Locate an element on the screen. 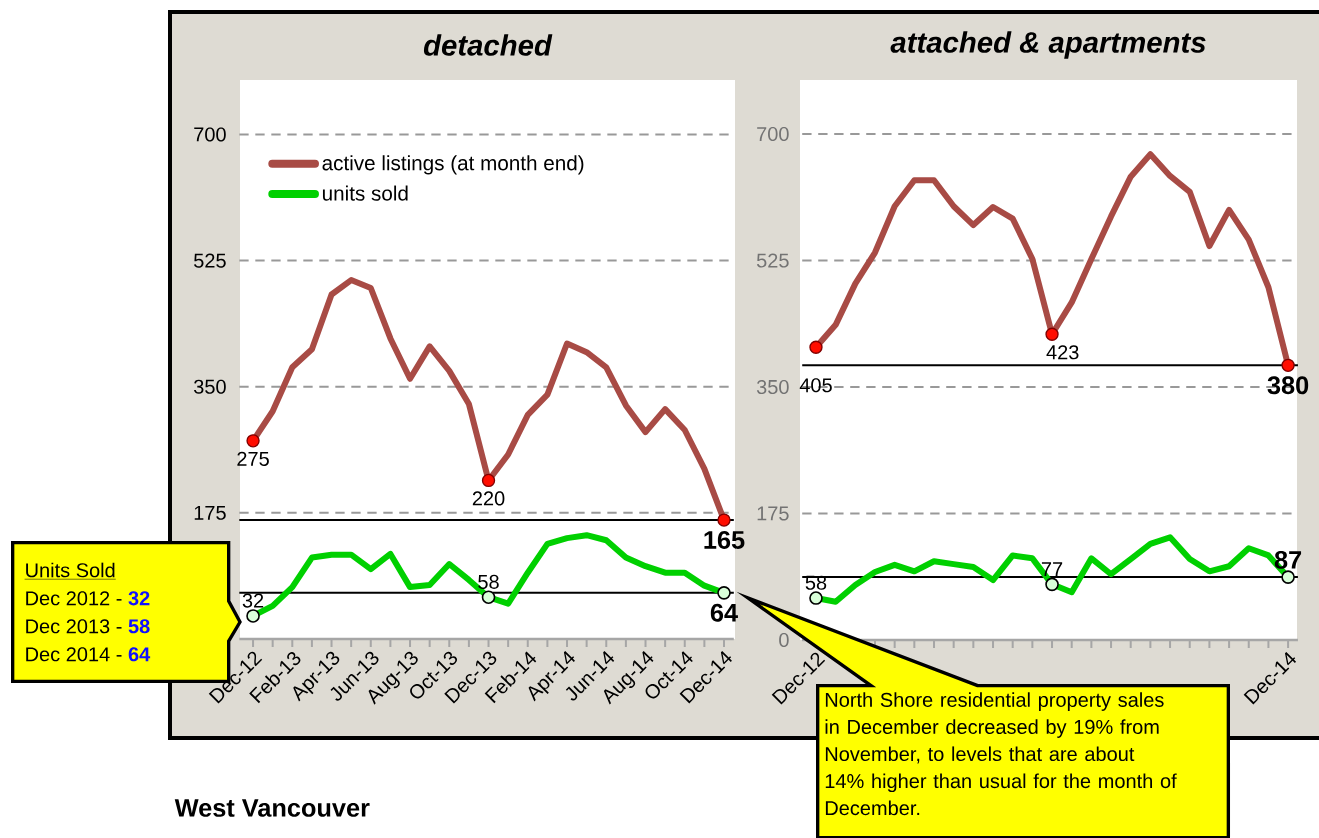 This screenshot has height=838, width=1319. chart-title: detached is located at coordinates (488, 45).